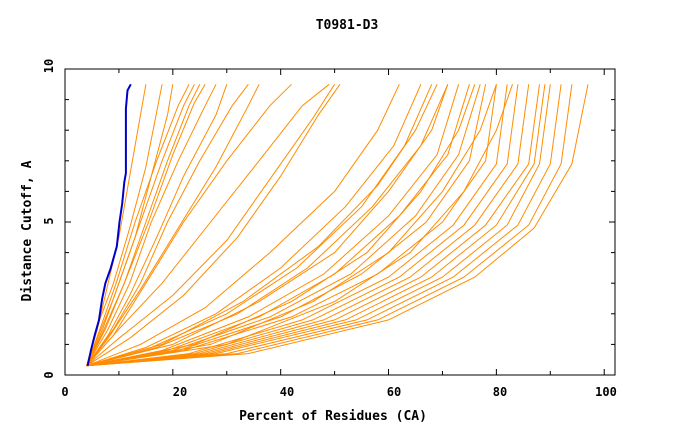  Describe the element at coordinates (49, 220) in the screenshot. I see `y-tick-label-5: 5` at that location.